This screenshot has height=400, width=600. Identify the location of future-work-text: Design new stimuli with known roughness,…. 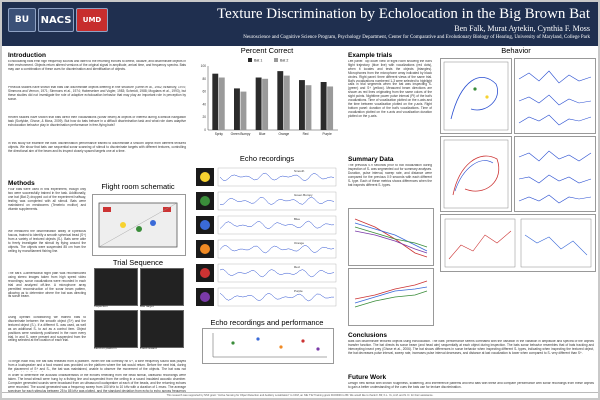
(471, 385).